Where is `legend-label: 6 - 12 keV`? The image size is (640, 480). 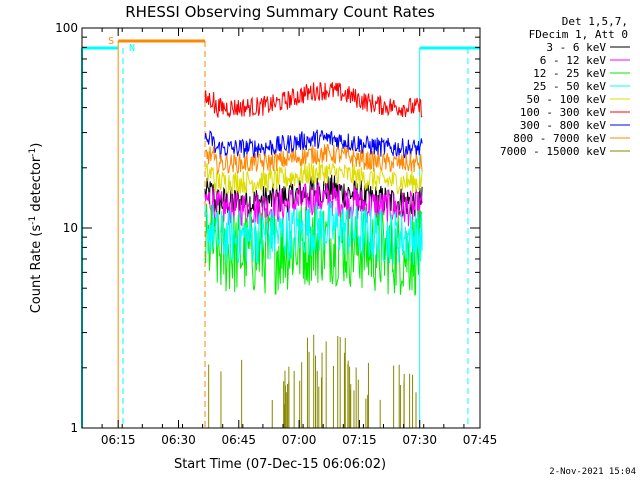
legend-label: 6 - 12 keV is located at coordinates (573, 60).